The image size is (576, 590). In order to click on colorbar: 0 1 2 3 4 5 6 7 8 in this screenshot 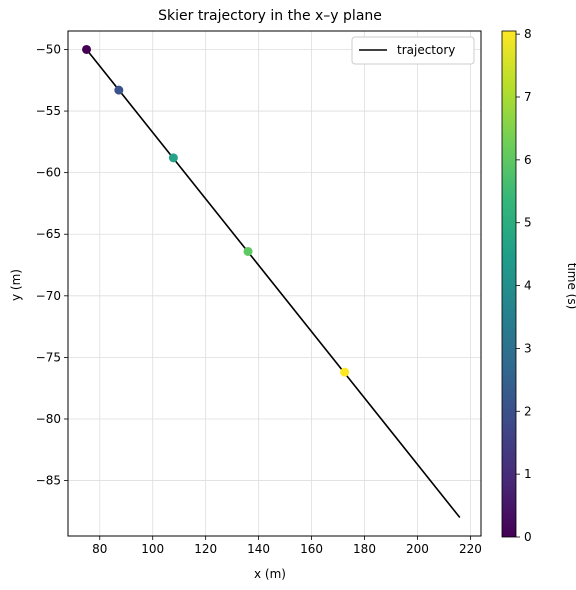, I will do `click(516, 285)`.